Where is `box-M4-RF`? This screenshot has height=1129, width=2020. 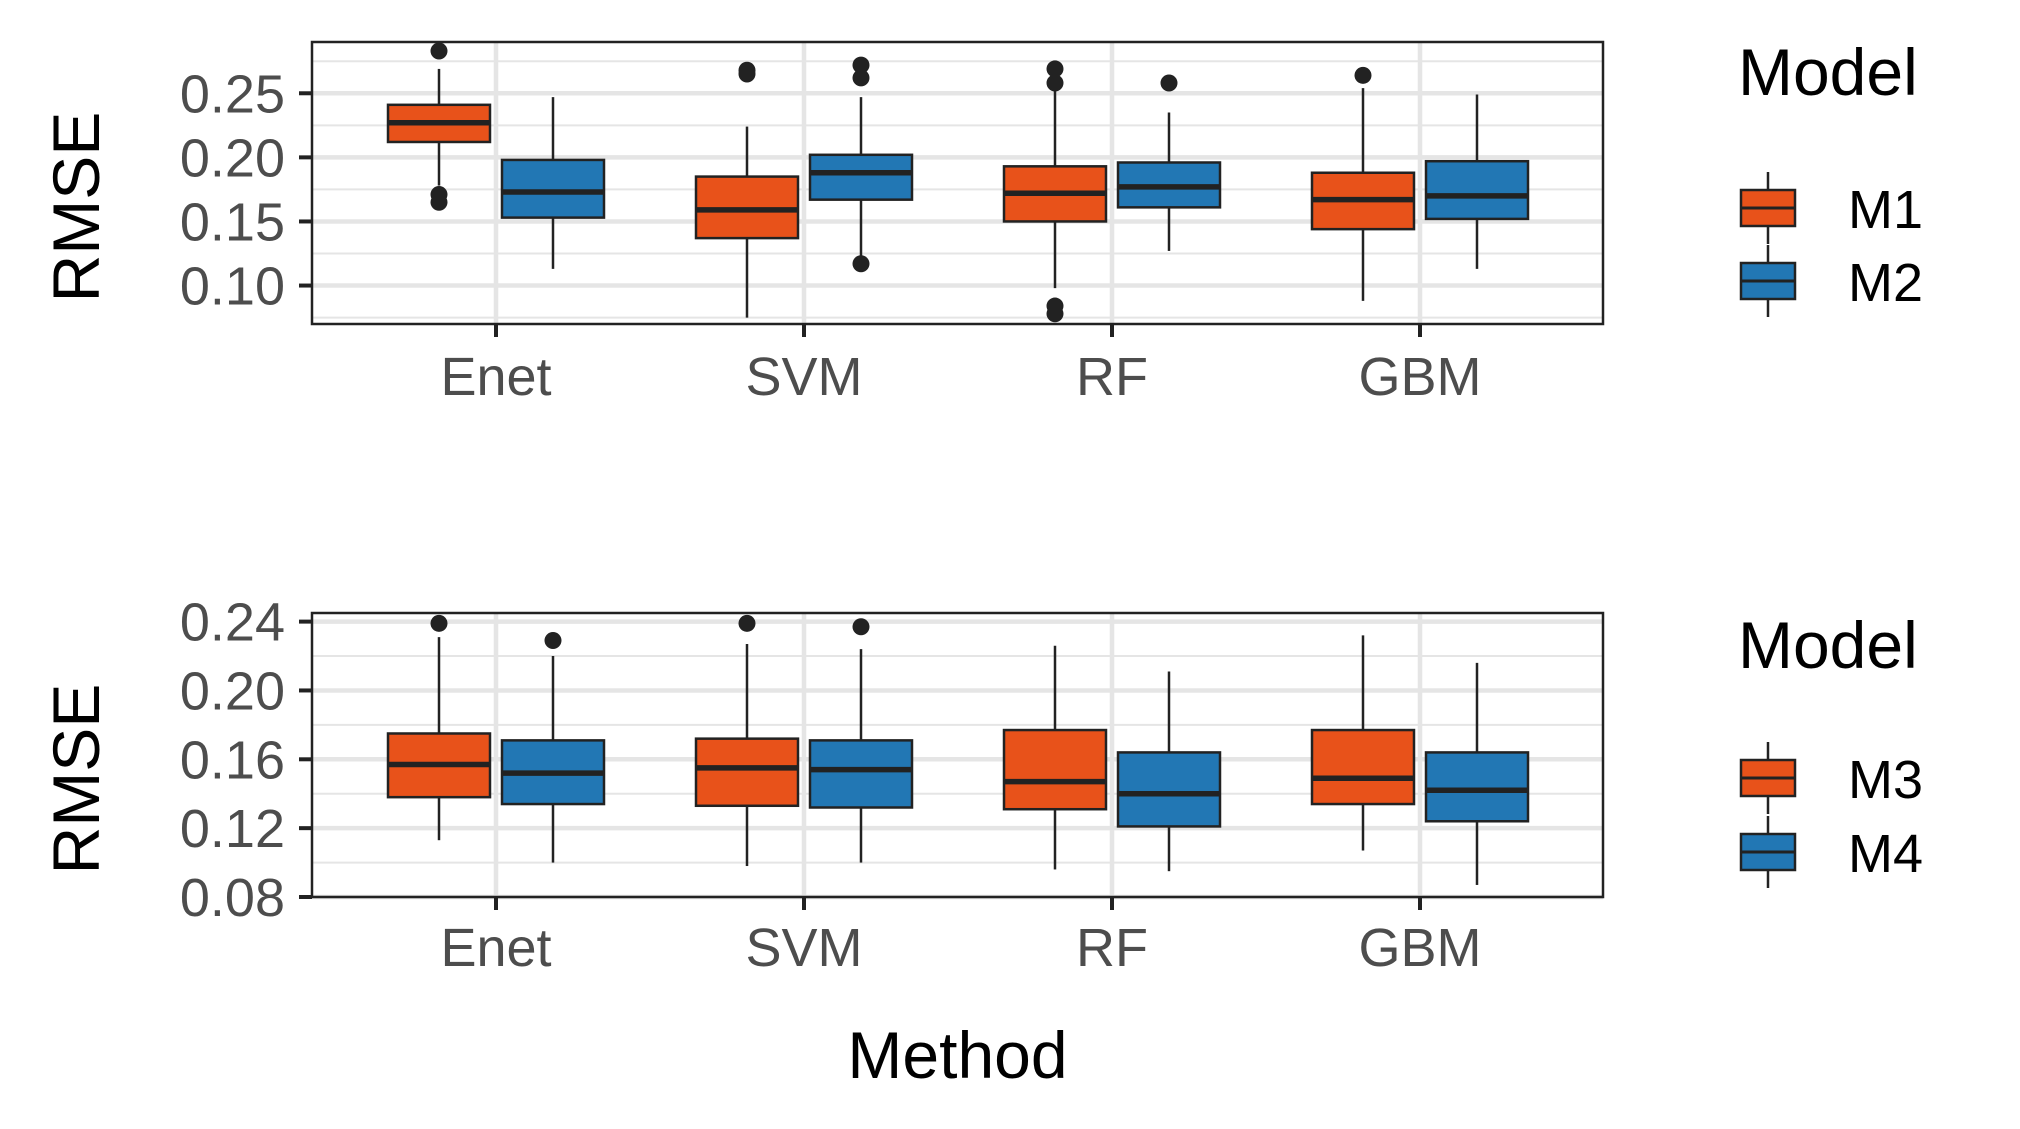 box-M4-RF is located at coordinates (1169, 771).